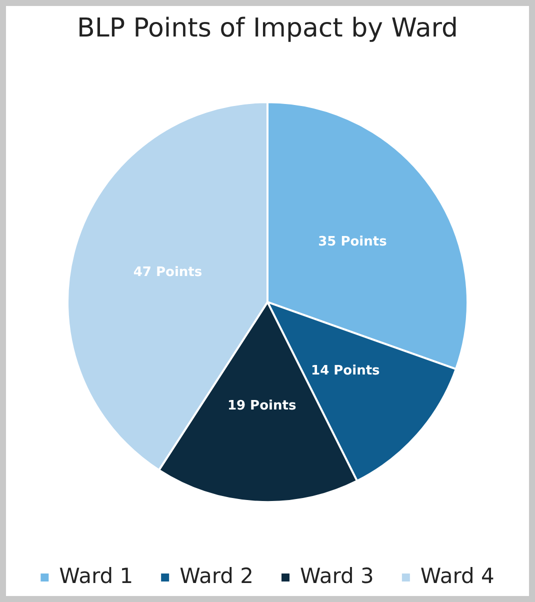 Image resolution: width=535 pixels, height=602 pixels. Describe the element at coordinates (167, 272) in the screenshot. I see `data-label: 47 Points` at that location.